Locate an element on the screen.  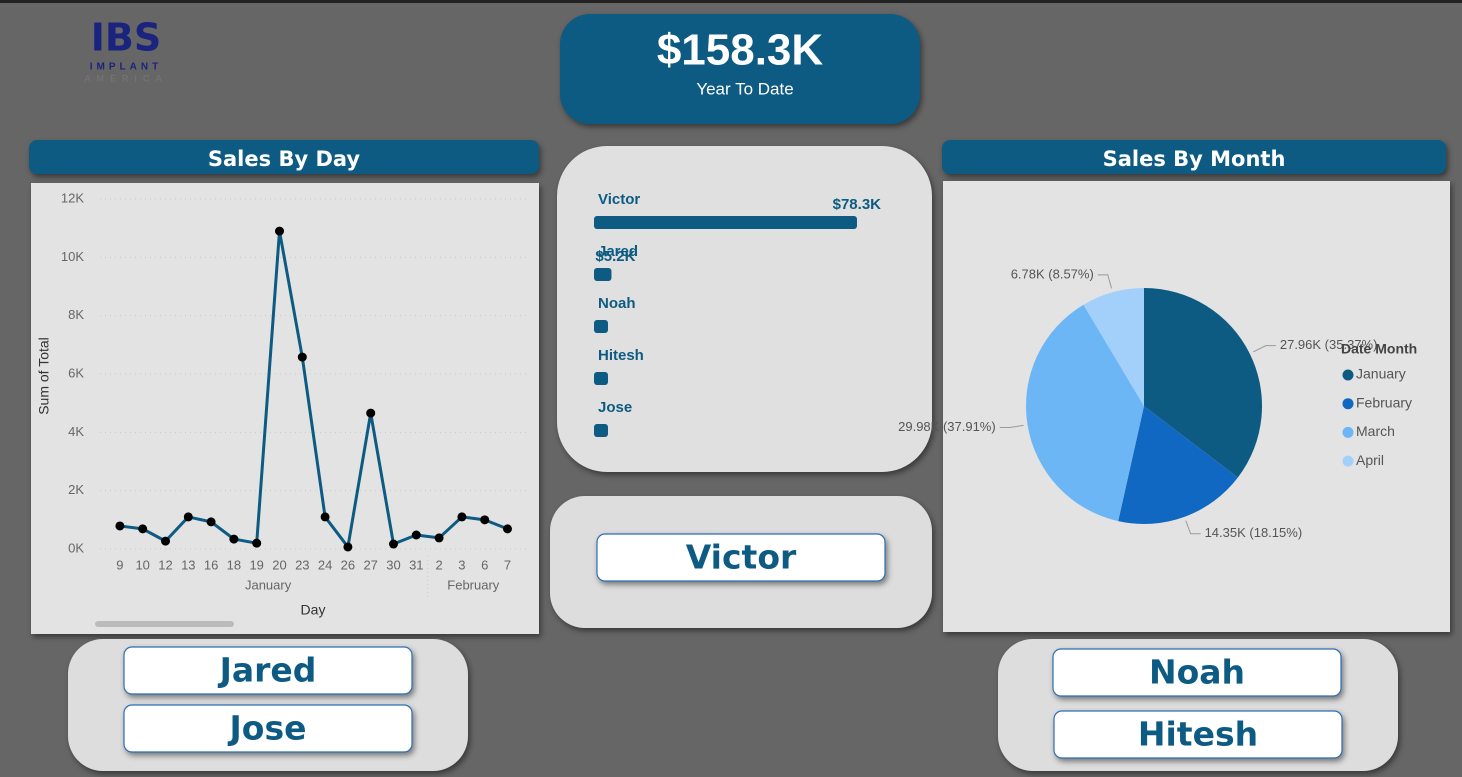
data-label: 29.98K (37.91%) is located at coordinates (947, 426).